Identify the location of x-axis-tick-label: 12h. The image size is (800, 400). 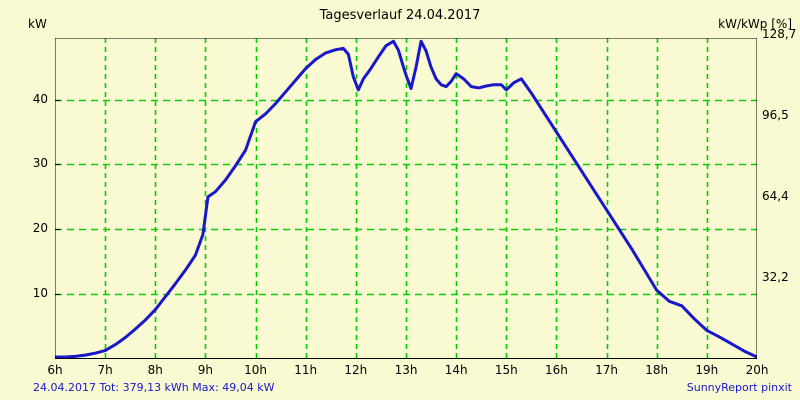
(356, 370).